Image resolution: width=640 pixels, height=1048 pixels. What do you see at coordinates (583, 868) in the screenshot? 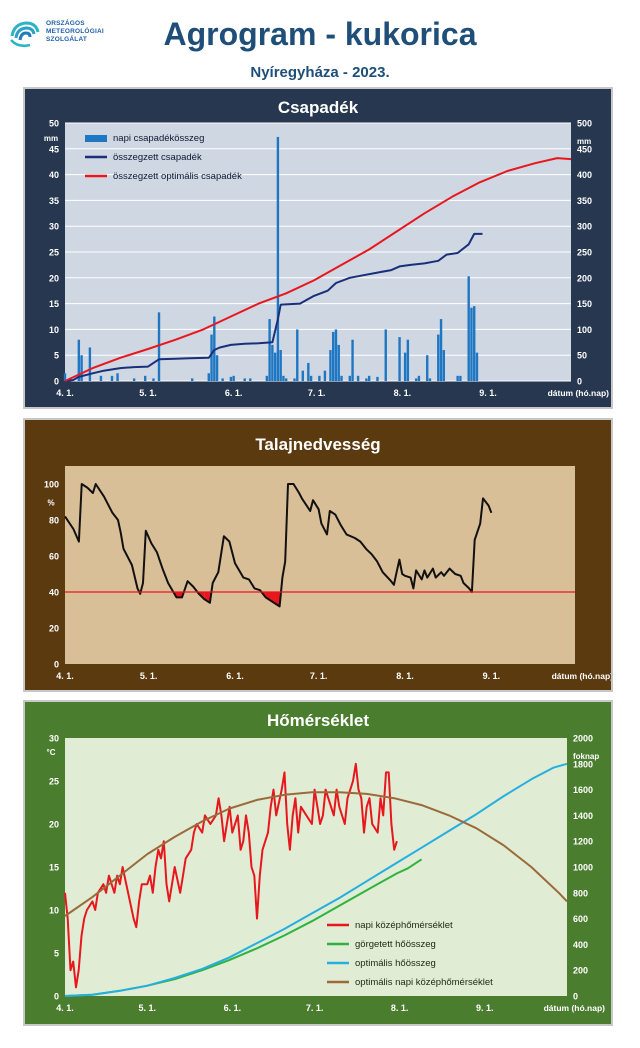
I see `y-right-tick-label: 1000` at bounding box center [583, 868].